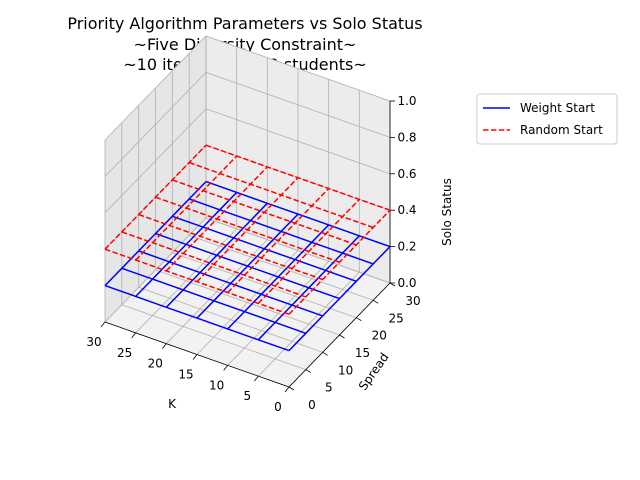 The width and height of the screenshot is (640, 480). I want to click on x-axis-label: K, so click(172, 404).